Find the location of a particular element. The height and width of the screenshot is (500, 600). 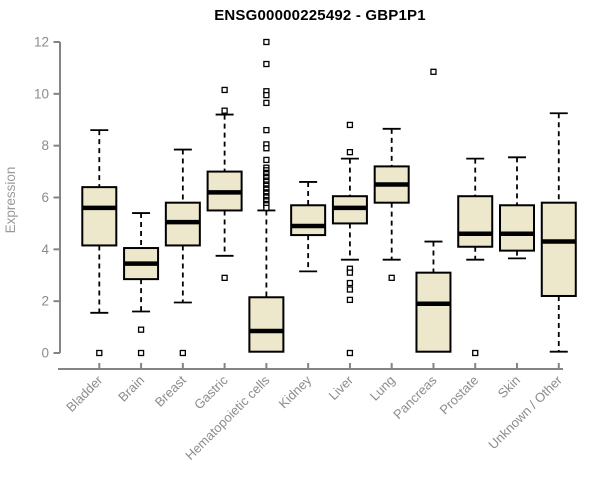

box-kidney is located at coordinates (308, 227).